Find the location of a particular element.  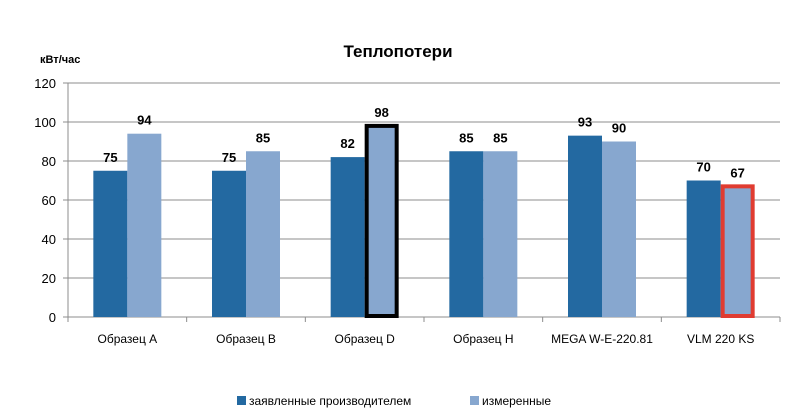

y-tick-label: 120 is located at coordinates (45, 83).